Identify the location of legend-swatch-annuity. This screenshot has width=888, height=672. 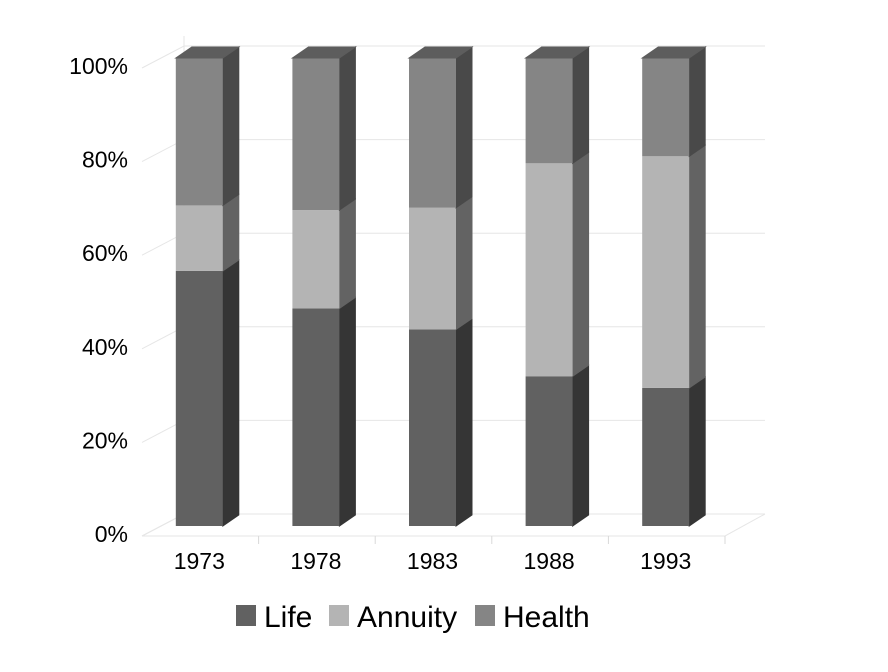
(339, 615).